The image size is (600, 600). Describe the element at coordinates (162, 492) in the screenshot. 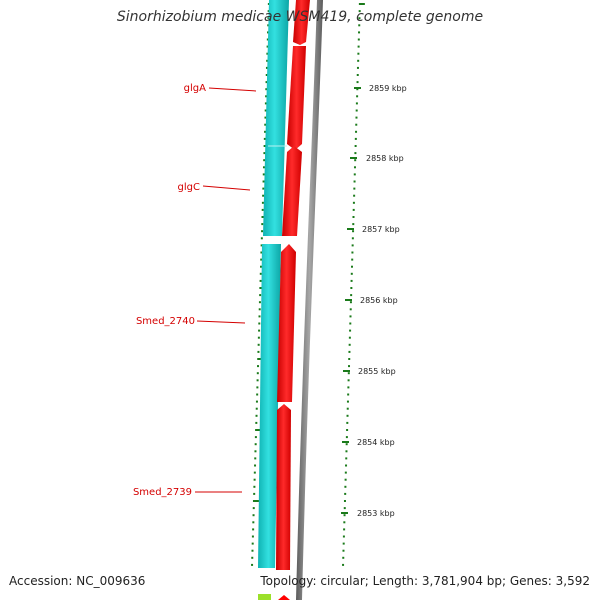

I see `svg-text: Smed_2739` at that location.